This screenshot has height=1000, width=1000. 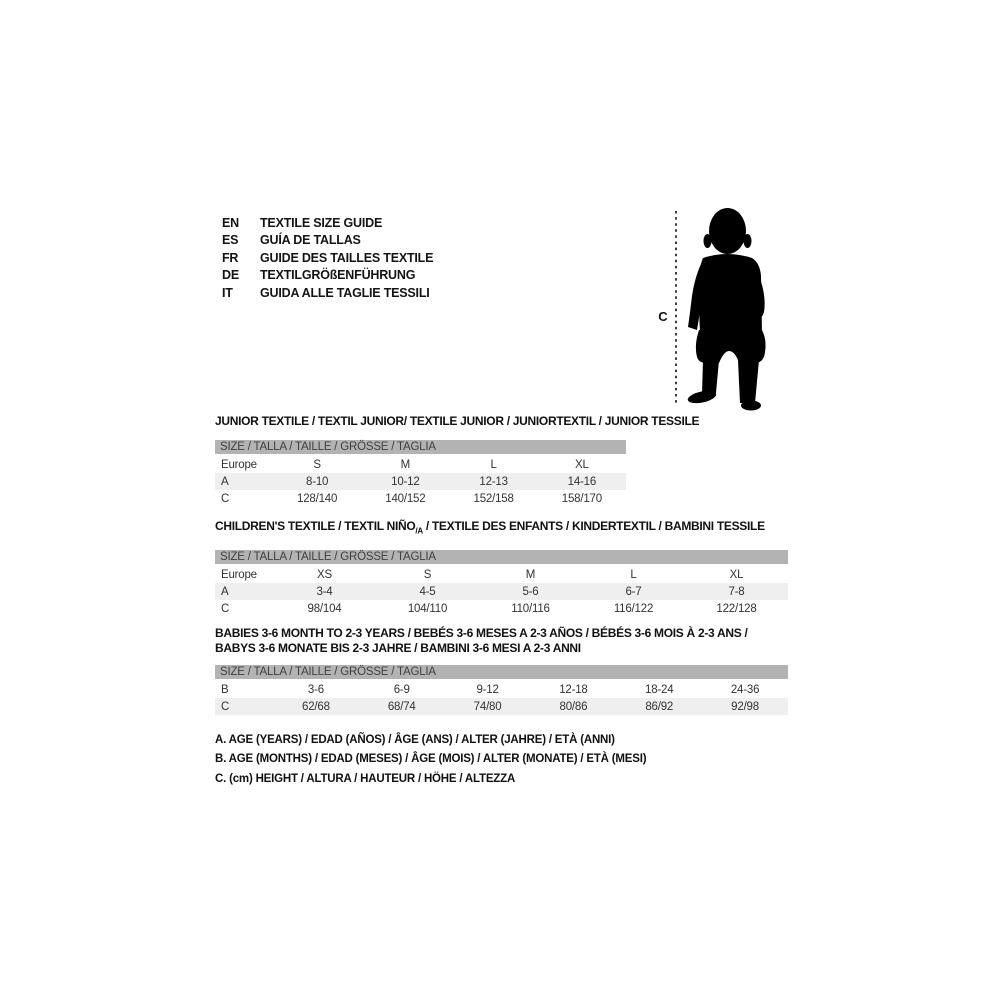 I want to click on value-cell: 140/152, so click(x=405, y=498).